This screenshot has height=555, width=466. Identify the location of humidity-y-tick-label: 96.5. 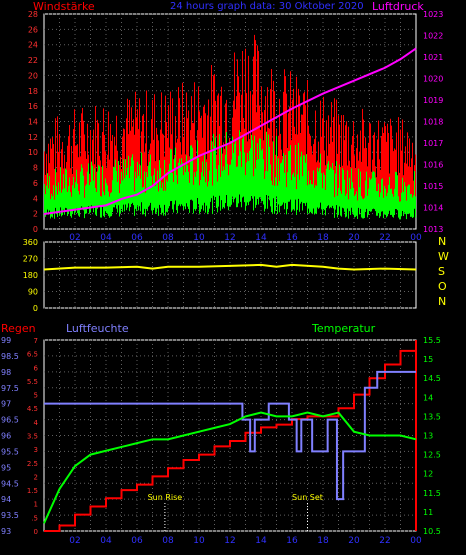
(10, 420).